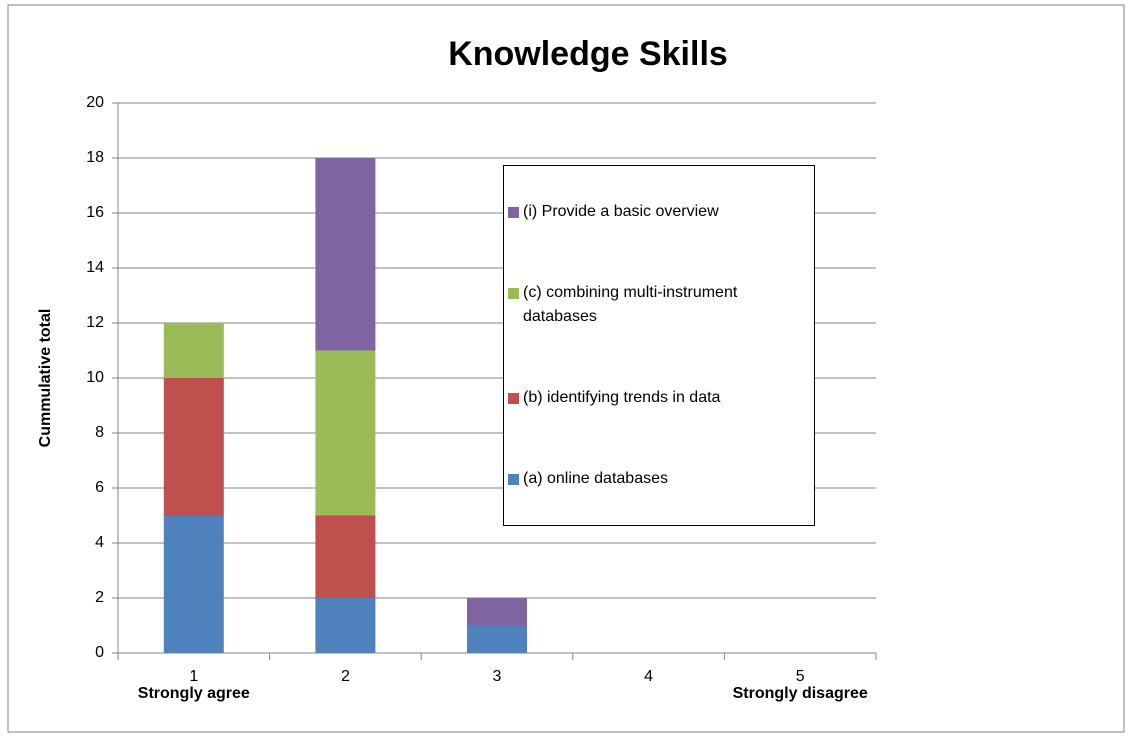  I want to click on y-tick-label: 2, so click(99, 597).